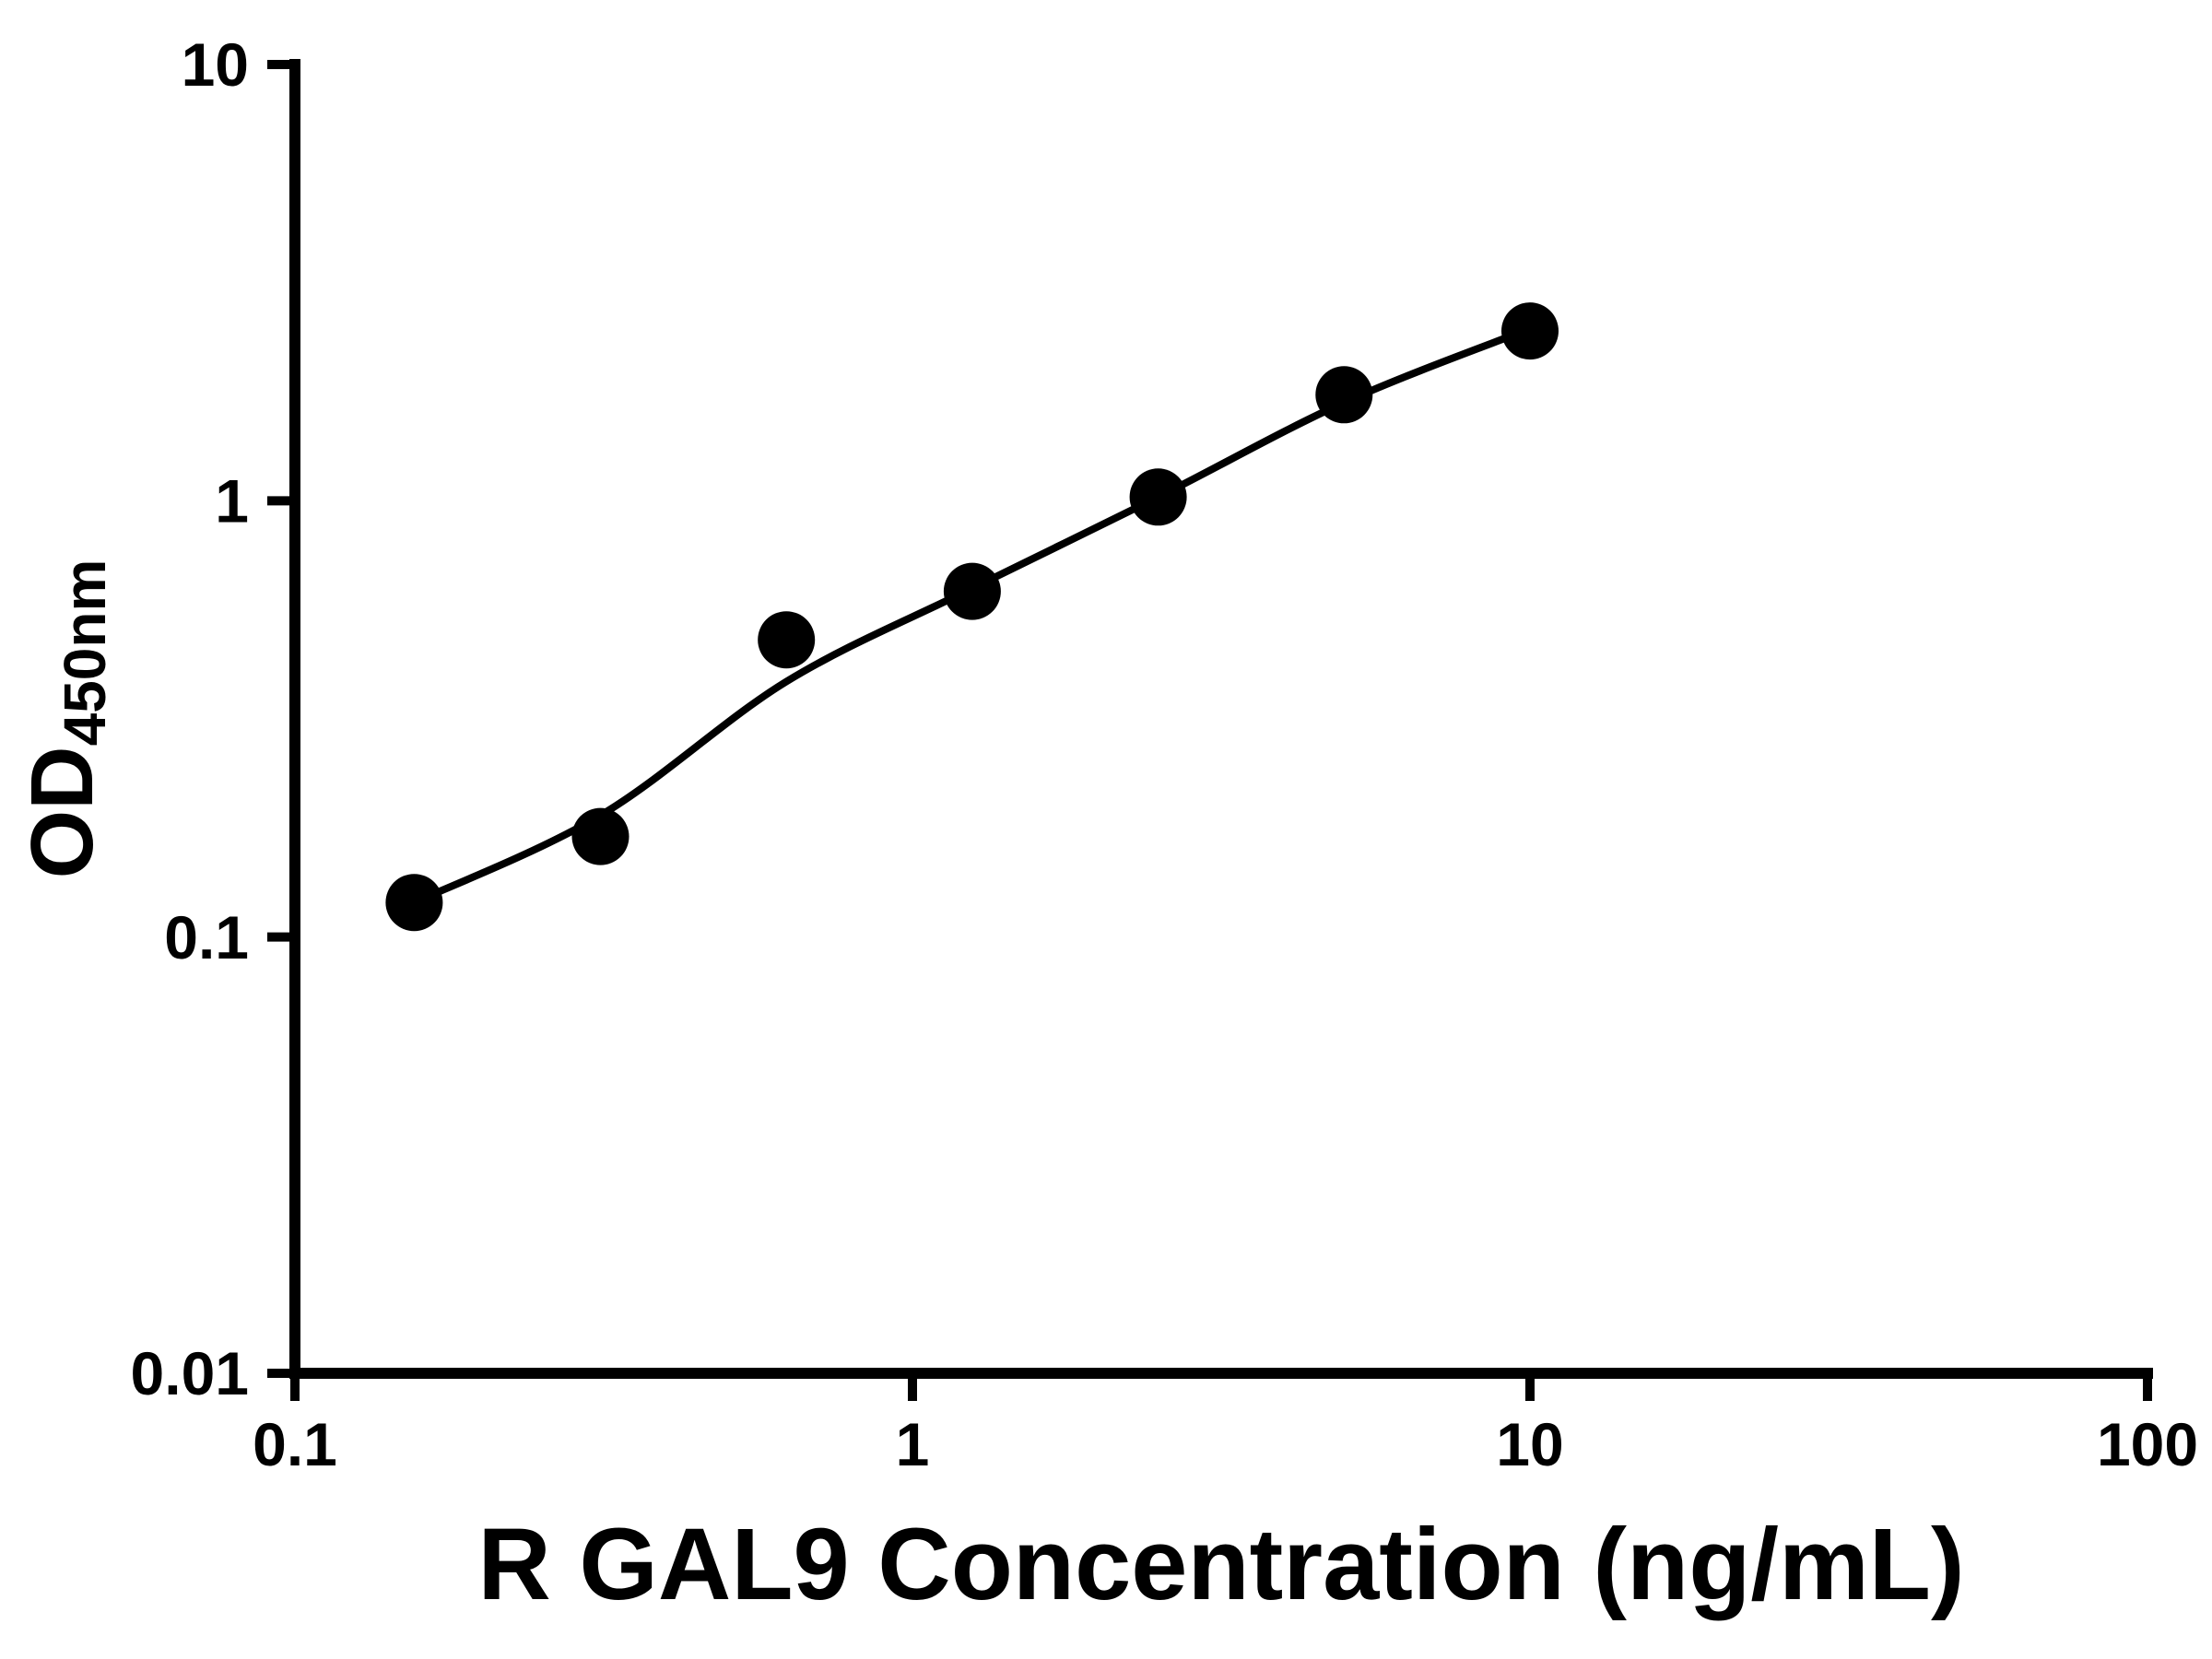 The height and width of the screenshot is (1659, 2212). Describe the element at coordinates (295, 1444) in the screenshot. I see `x-tick-label: 0.1` at that location.